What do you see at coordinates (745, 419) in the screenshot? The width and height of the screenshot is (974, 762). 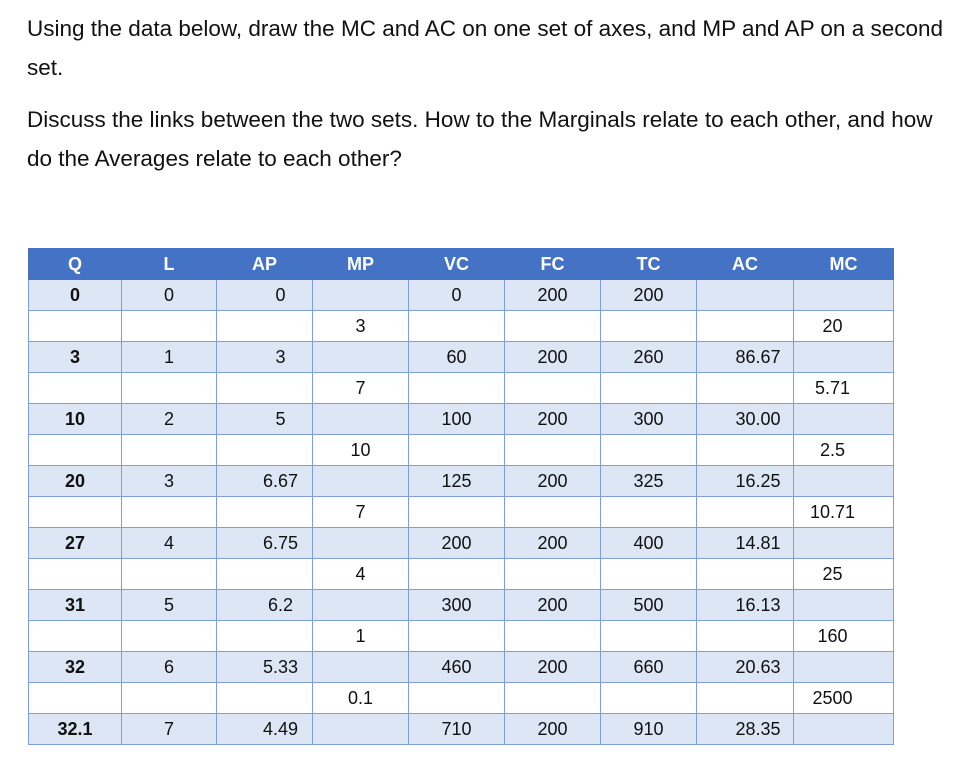 I see `cell-ac: 30.00` at bounding box center [745, 419].